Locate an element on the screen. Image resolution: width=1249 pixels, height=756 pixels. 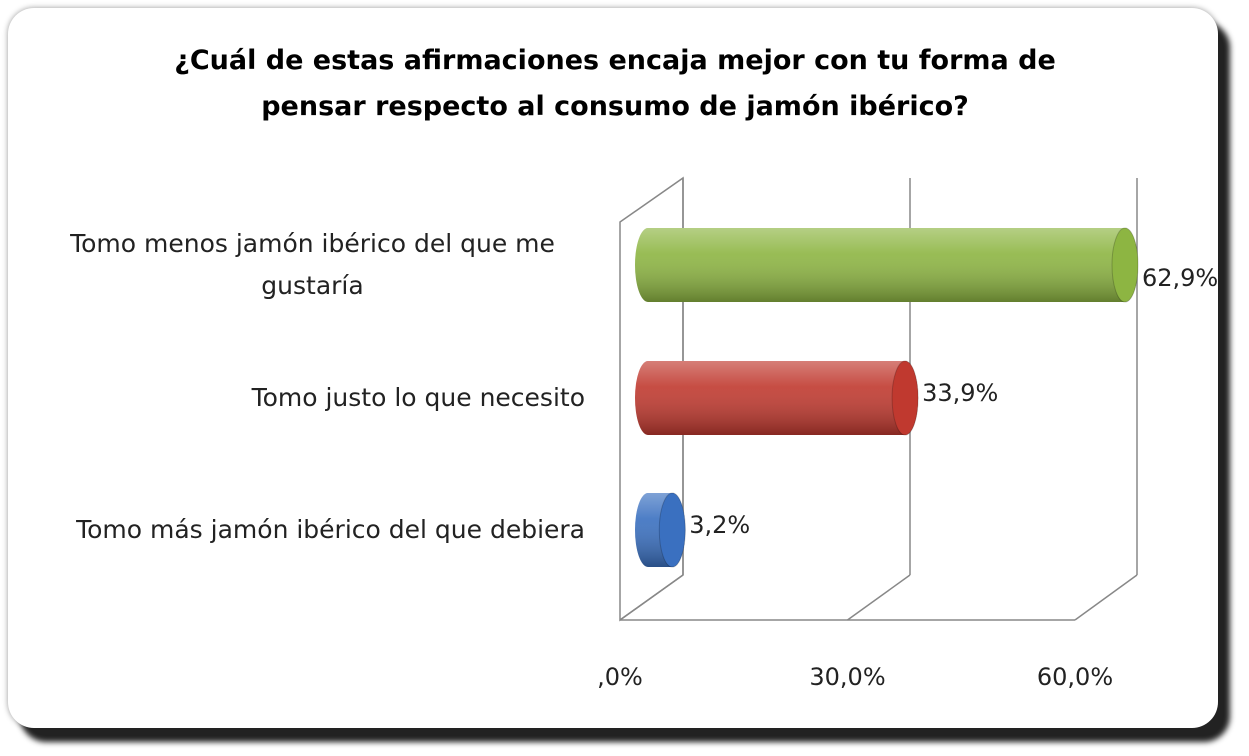
x-tick-label: 30,0% is located at coordinates (847, 677).